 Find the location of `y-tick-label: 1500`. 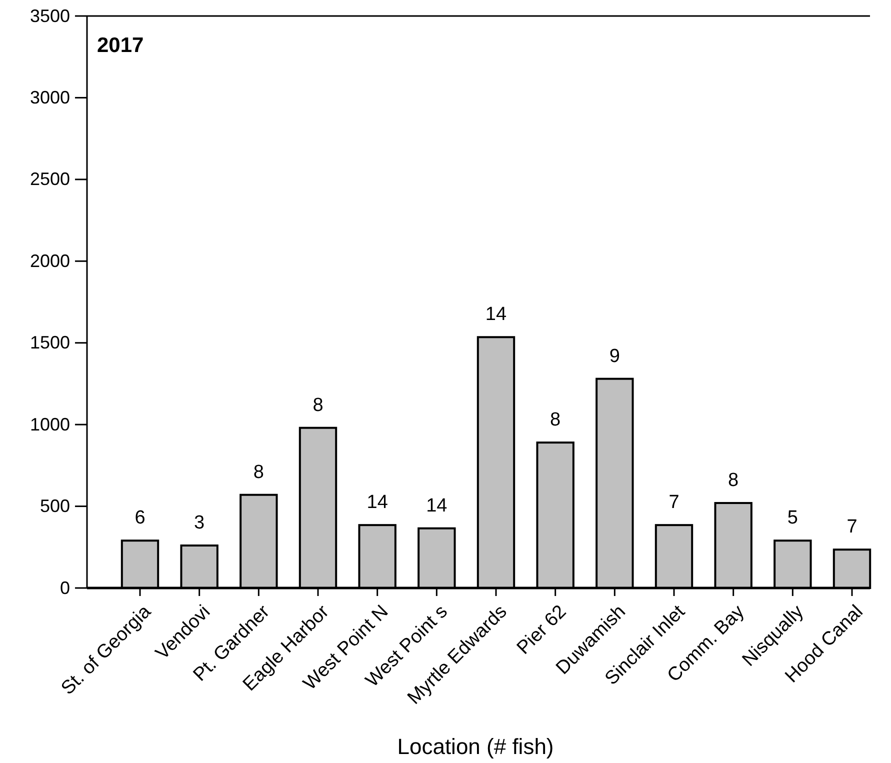

y-tick-label: 1500 is located at coordinates (50, 342).